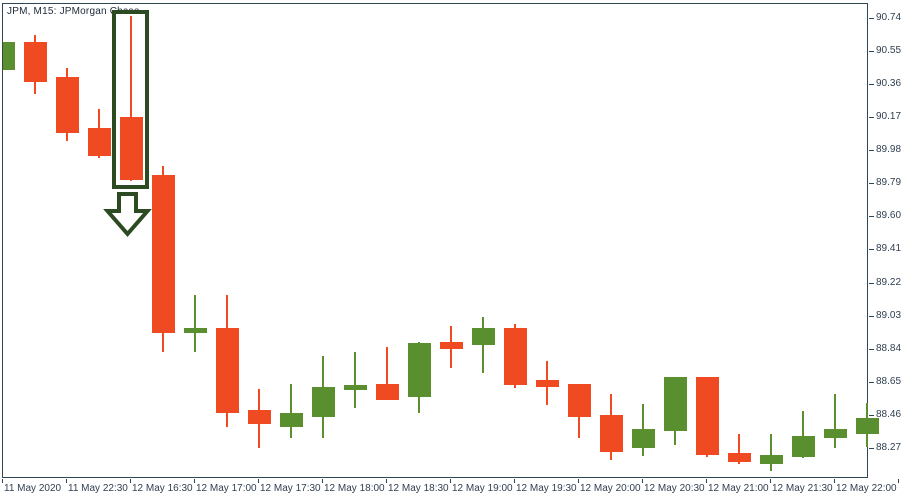 The width and height of the screenshot is (915, 500). What do you see at coordinates (162, 488) in the screenshot?
I see `time-axis-label: 12 May 16:30` at bounding box center [162, 488].